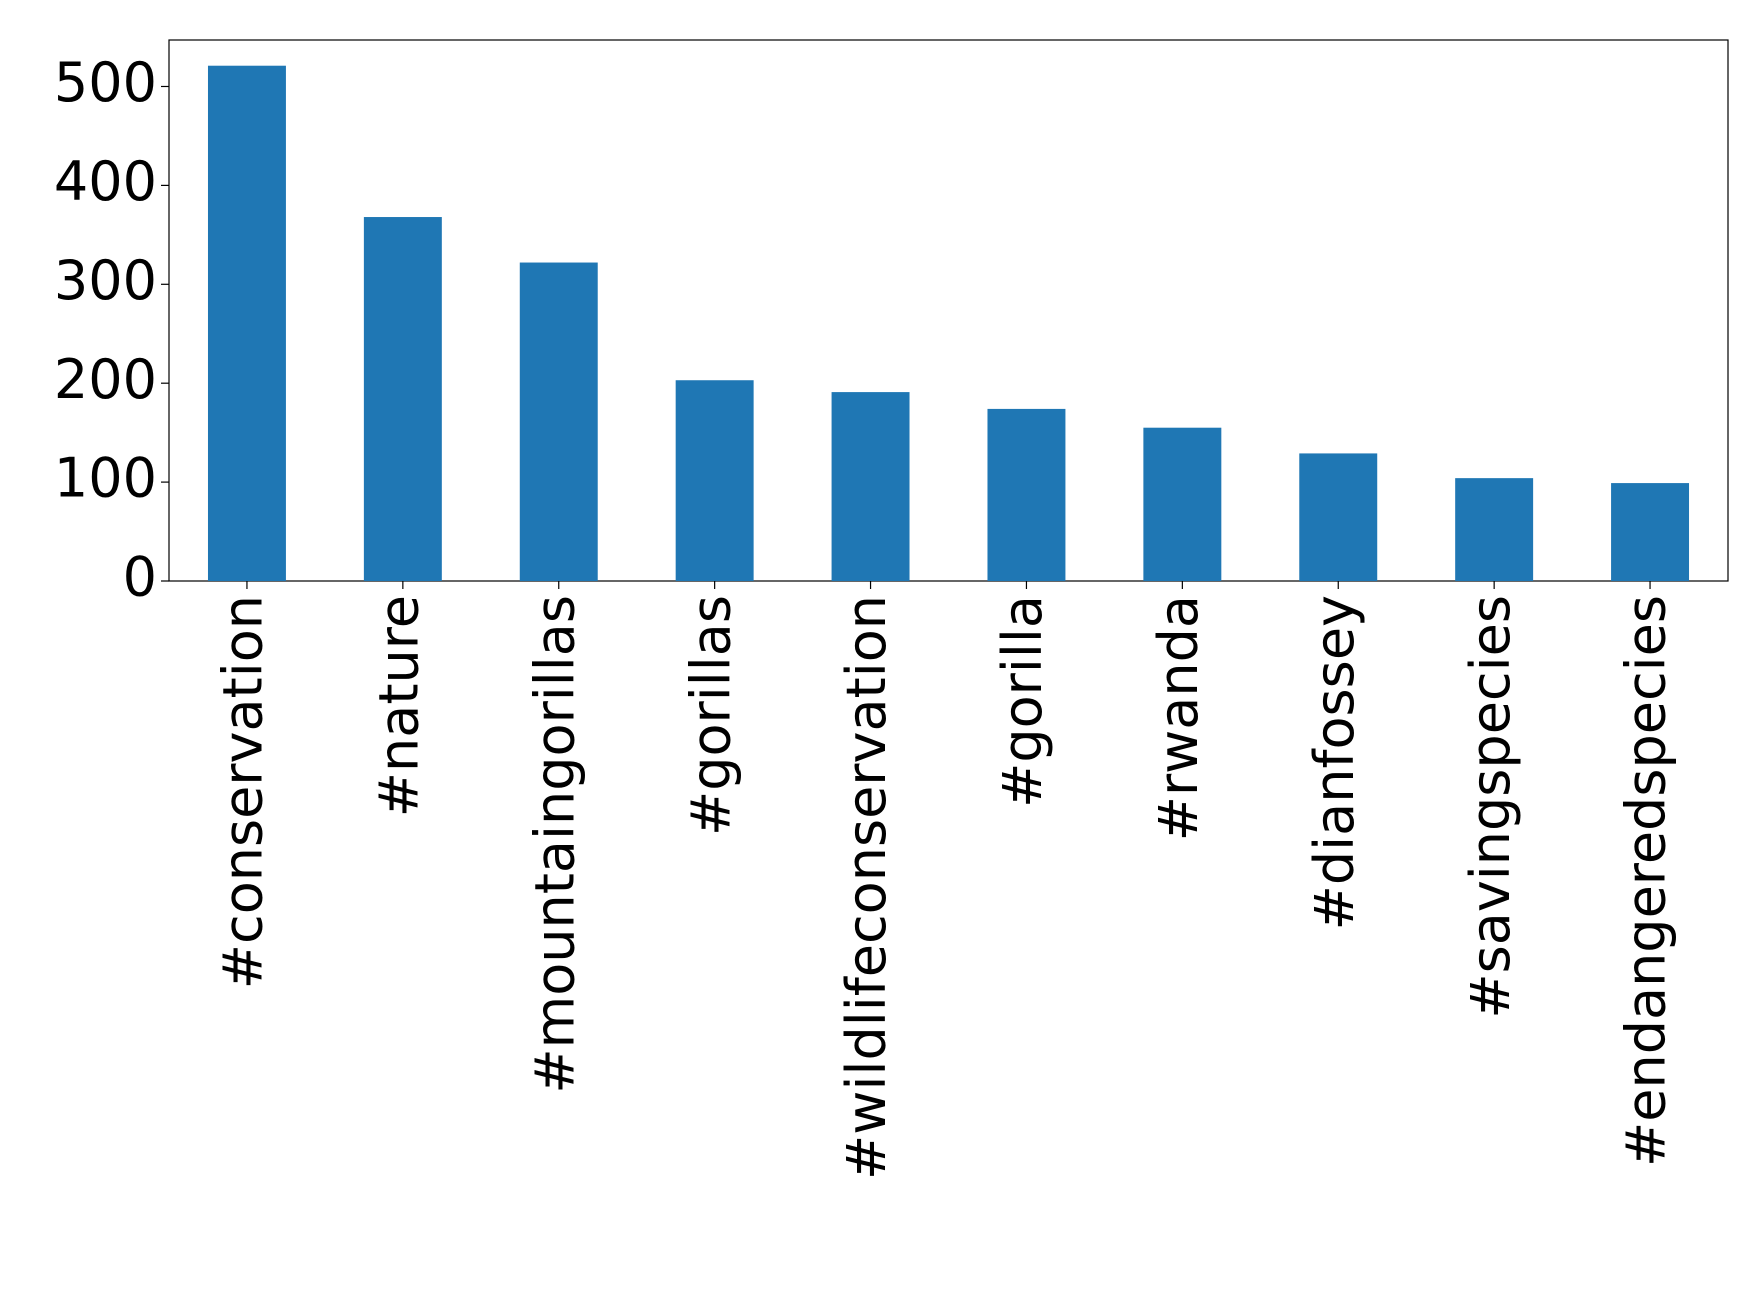 This screenshot has height=1305, width=1759. Describe the element at coordinates (1646, 881) in the screenshot. I see `x-tick-label: #endangeredspecies` at that location.